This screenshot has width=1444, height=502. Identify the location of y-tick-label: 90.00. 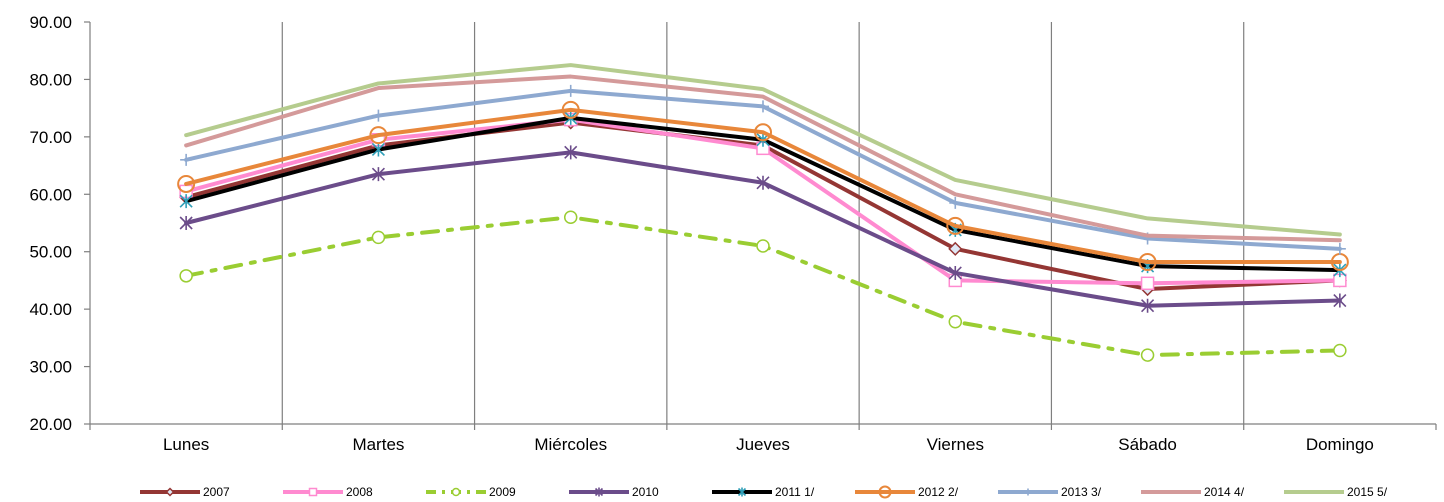
(50, 22).